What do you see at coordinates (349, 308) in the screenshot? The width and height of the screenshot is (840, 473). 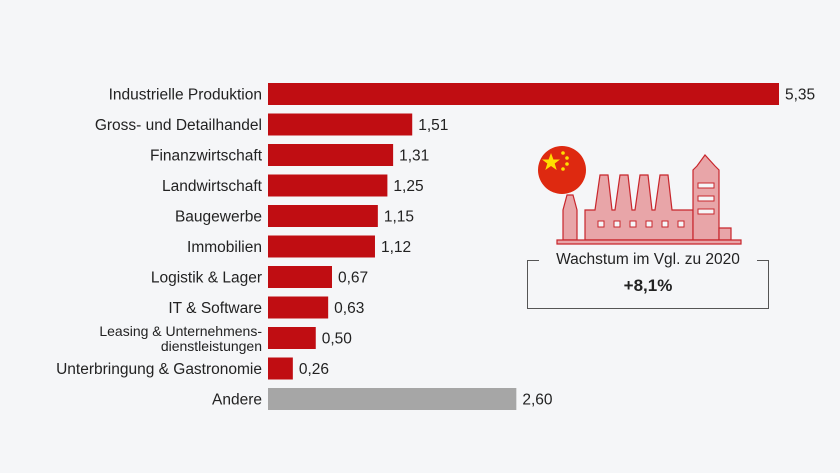 I see `value-label: 0,63` at bounding box center [349, 308].